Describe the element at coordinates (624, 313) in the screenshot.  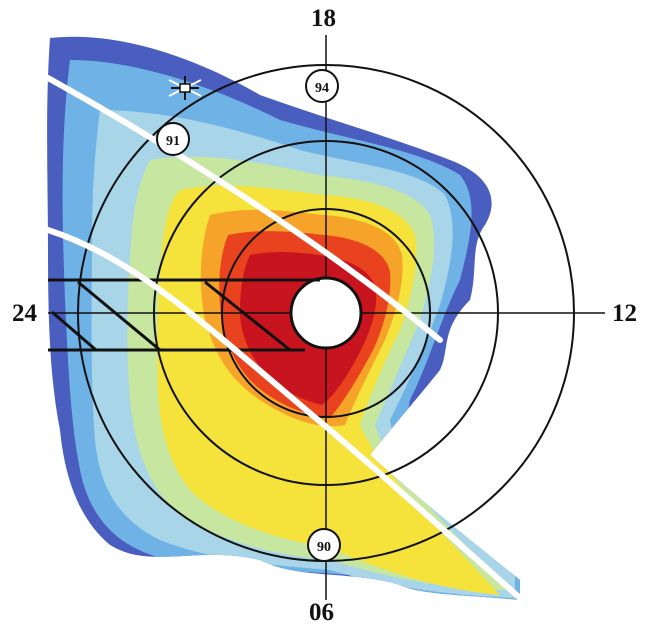
I see `label-right: 12` at that location.